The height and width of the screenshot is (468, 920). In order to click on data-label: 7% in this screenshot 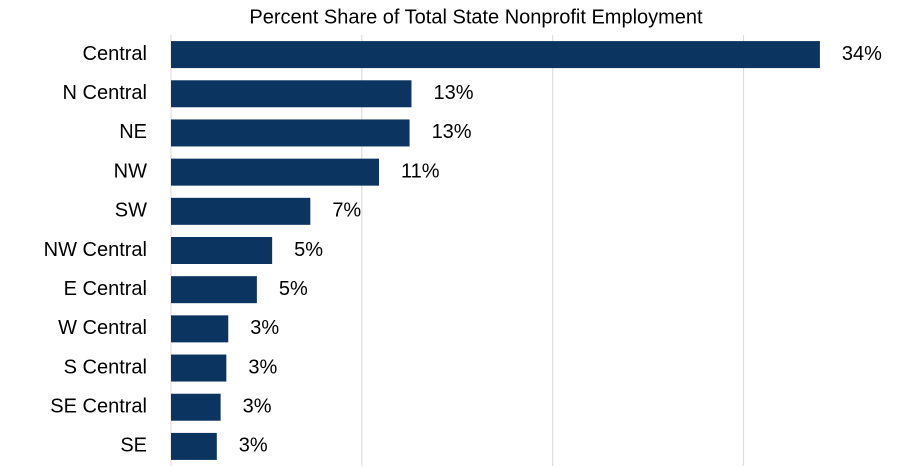, I will do `click(346, 211)`.